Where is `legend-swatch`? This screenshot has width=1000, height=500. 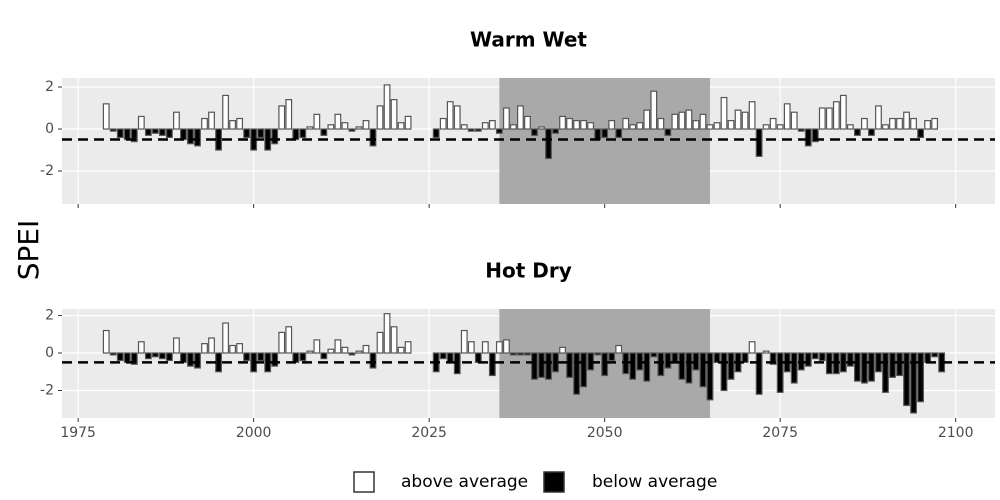
legend-swatch is located at coordinates (554, 482).